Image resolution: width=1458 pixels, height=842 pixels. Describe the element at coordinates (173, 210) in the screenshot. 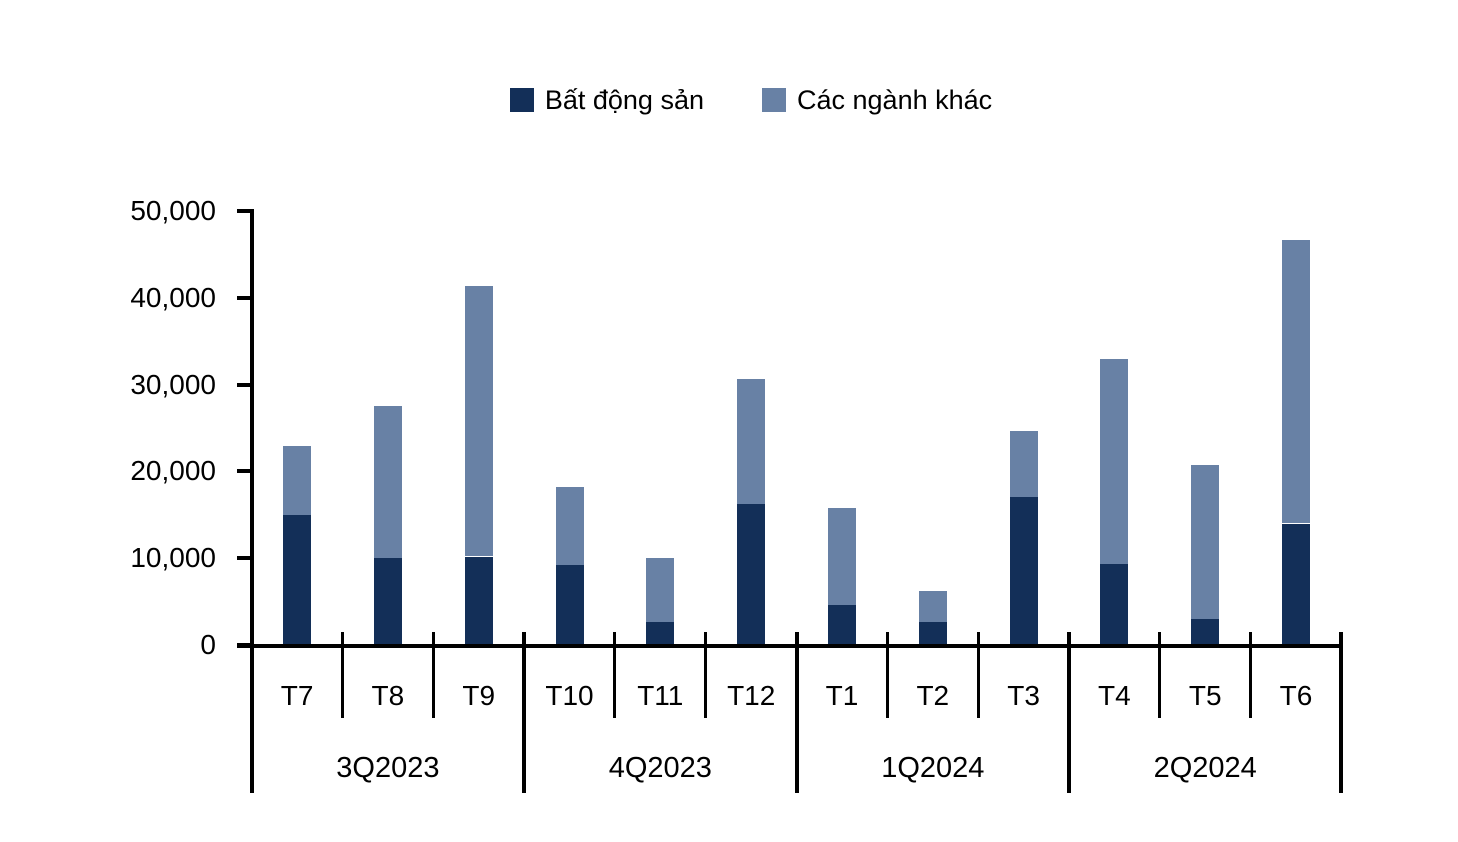

I see `y-tick-label: 50,000` at that location.